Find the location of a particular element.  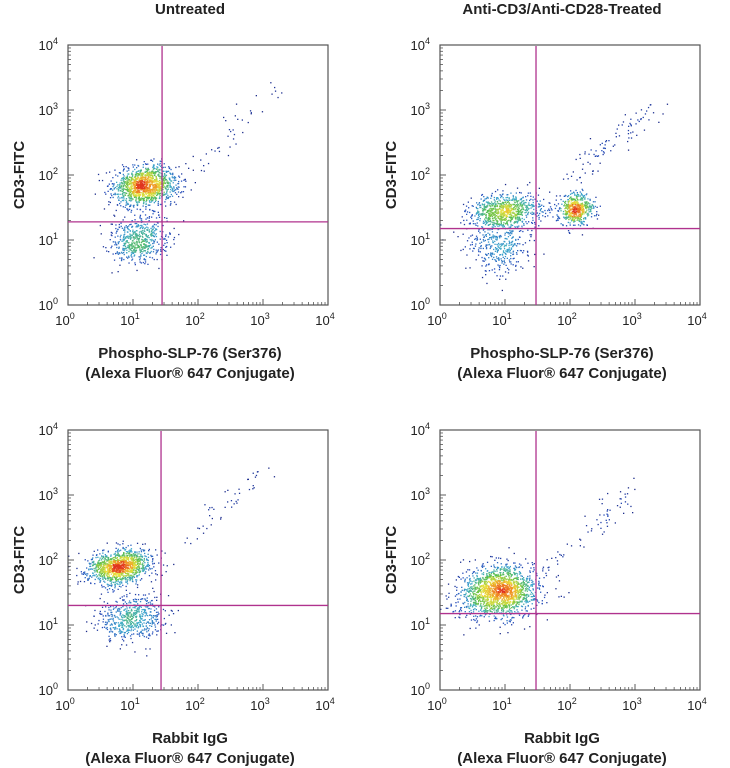

x-tick-label: 100 is located at coordinates (436, 319).